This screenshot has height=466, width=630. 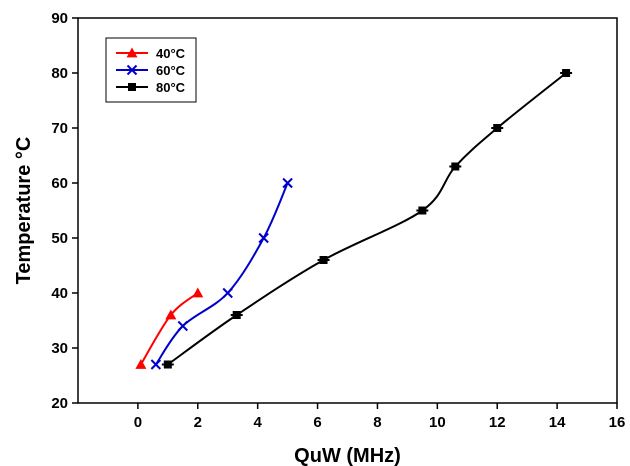 What do you see at coordinates (198, 422) in the screenshot?
I see `x-tick-label: 2` at bounding box center [198, 422].